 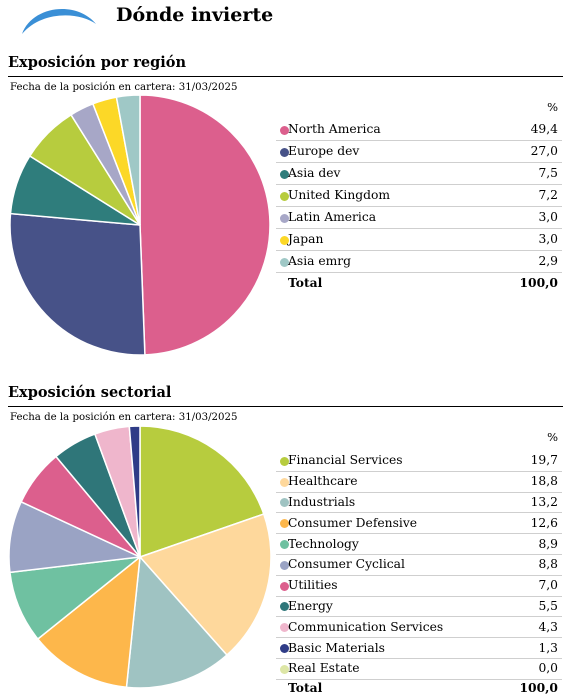 I want to click on legend-row-healthcare: Healthcare 18,8, so click(x=419, y=482).